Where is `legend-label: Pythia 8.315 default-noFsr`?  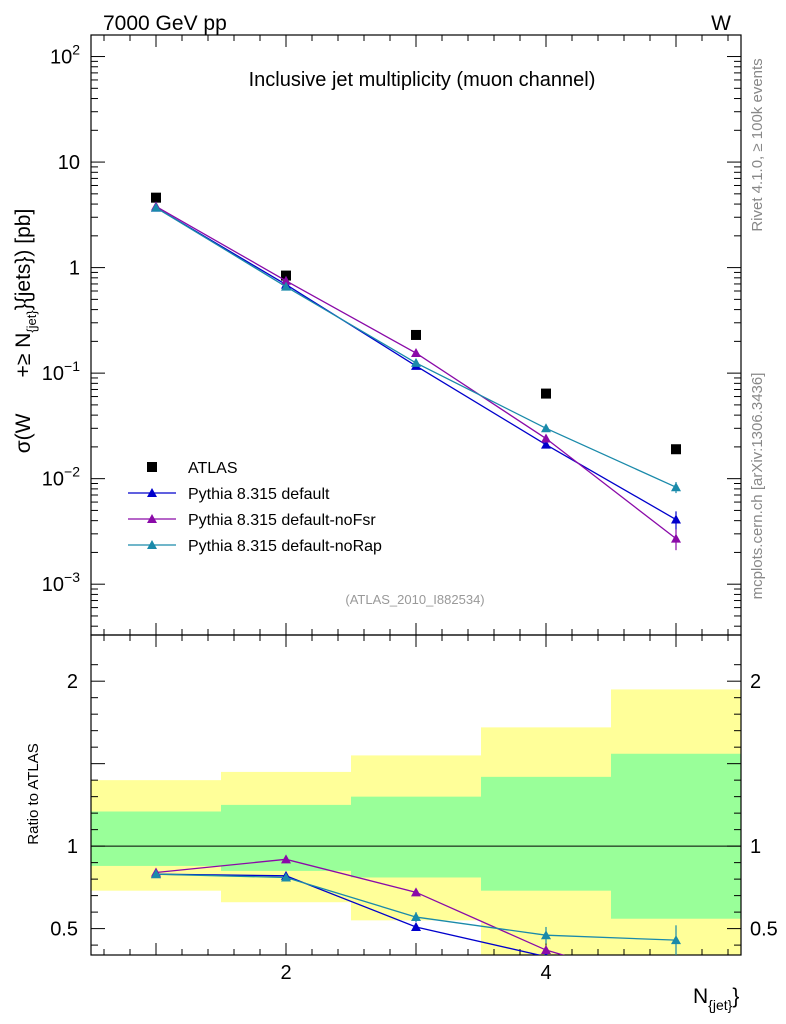 legend-label: Pythia 8.315 default-noFsr is located at coordinates (282, 520).